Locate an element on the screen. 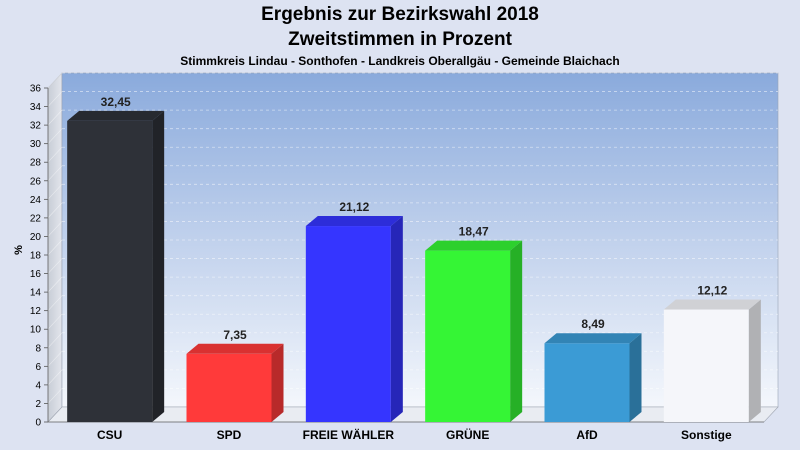  y-tick-label: 6 is located at coordinates (38, 367).